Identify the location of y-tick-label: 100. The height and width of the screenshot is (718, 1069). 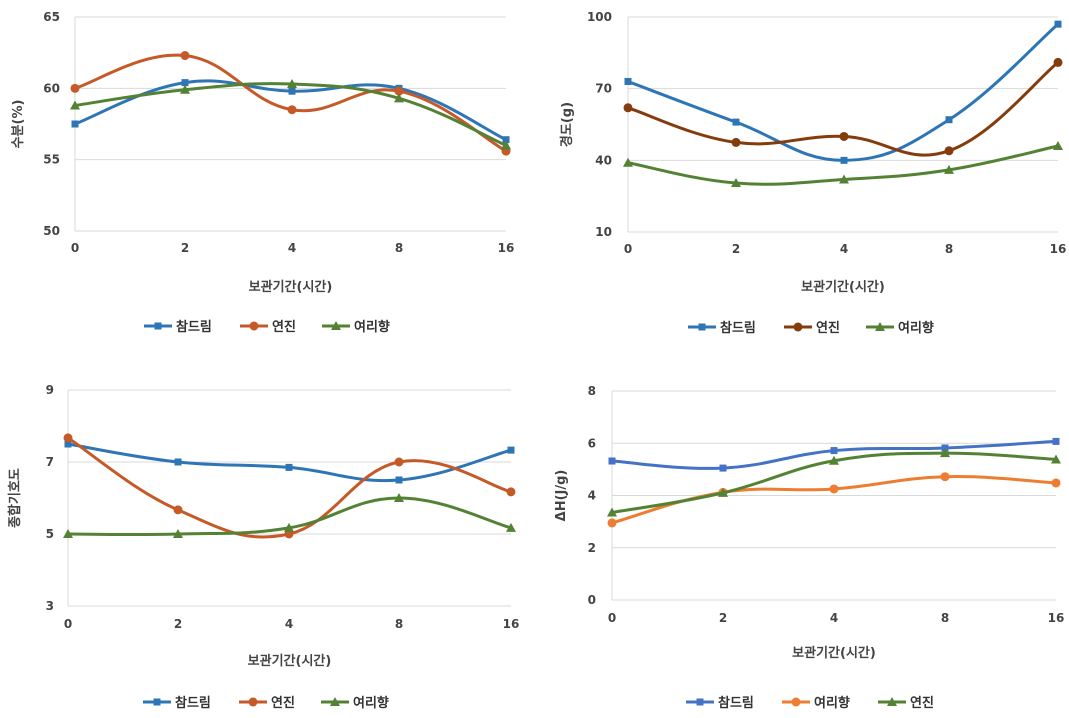
(599, 17).